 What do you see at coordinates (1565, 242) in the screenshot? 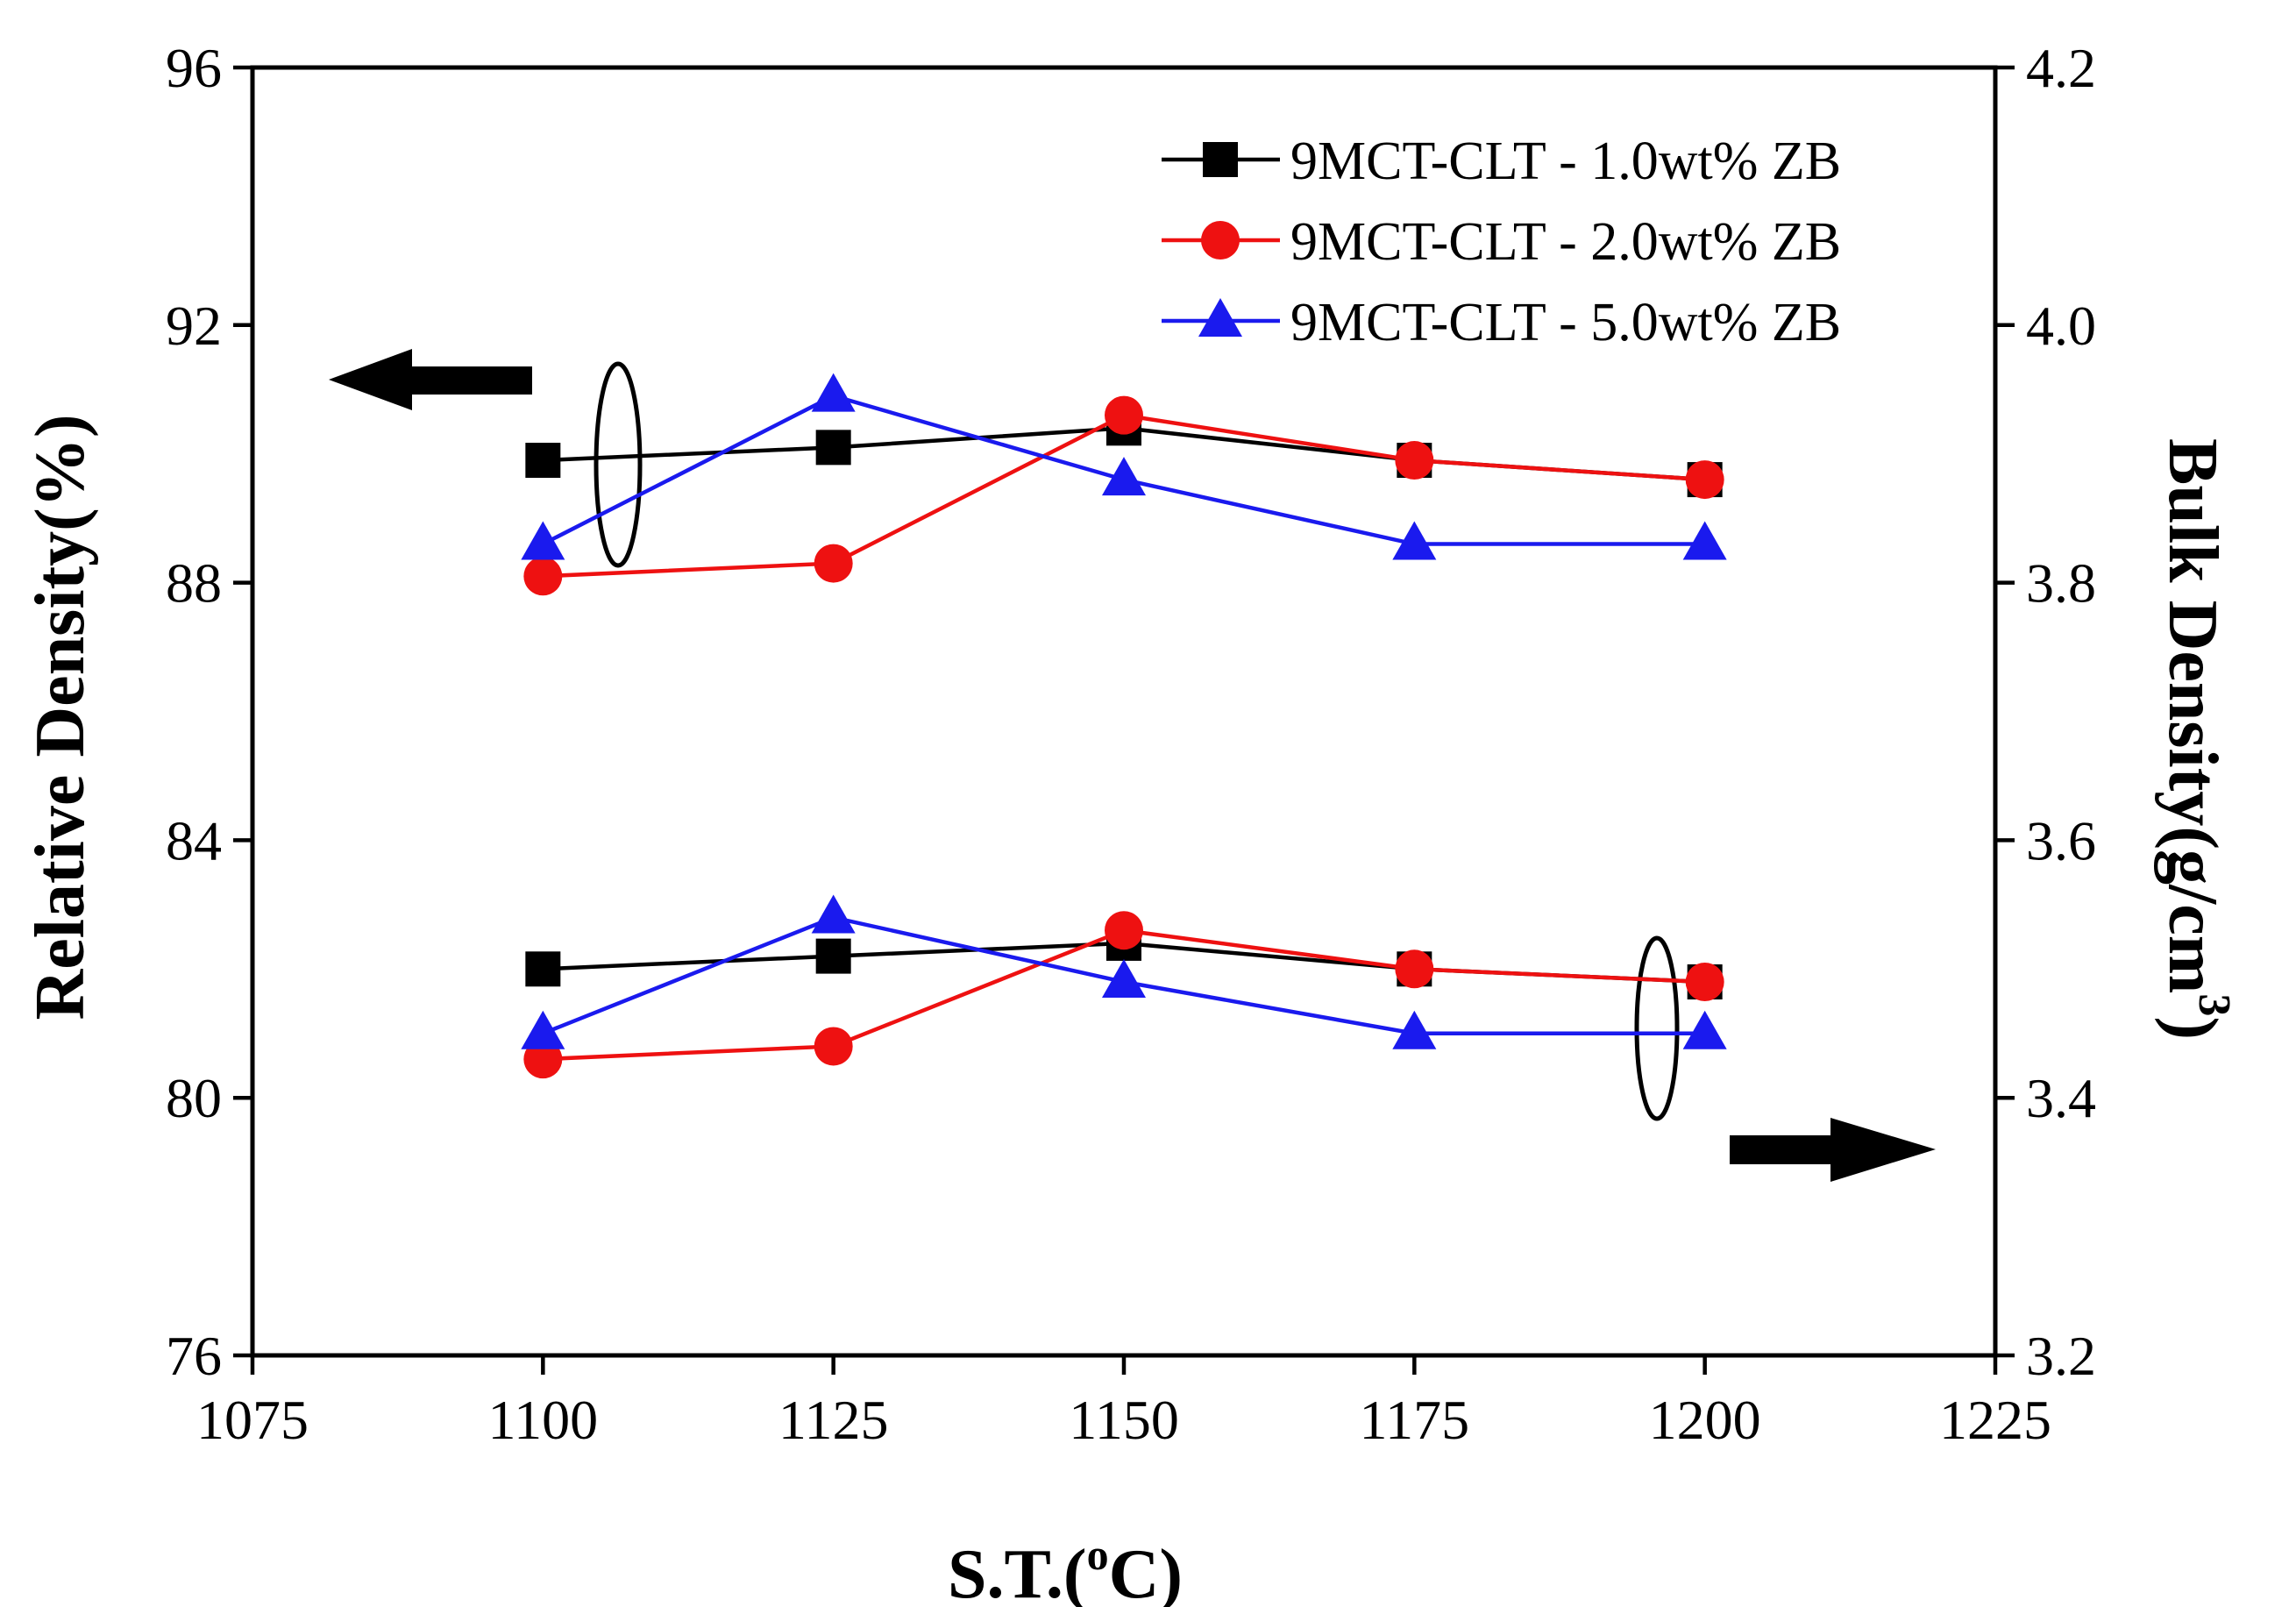
I see `legend-label: 9MCT-CLT - 2.0wt% ZB` at bounding box center [1565, 242].